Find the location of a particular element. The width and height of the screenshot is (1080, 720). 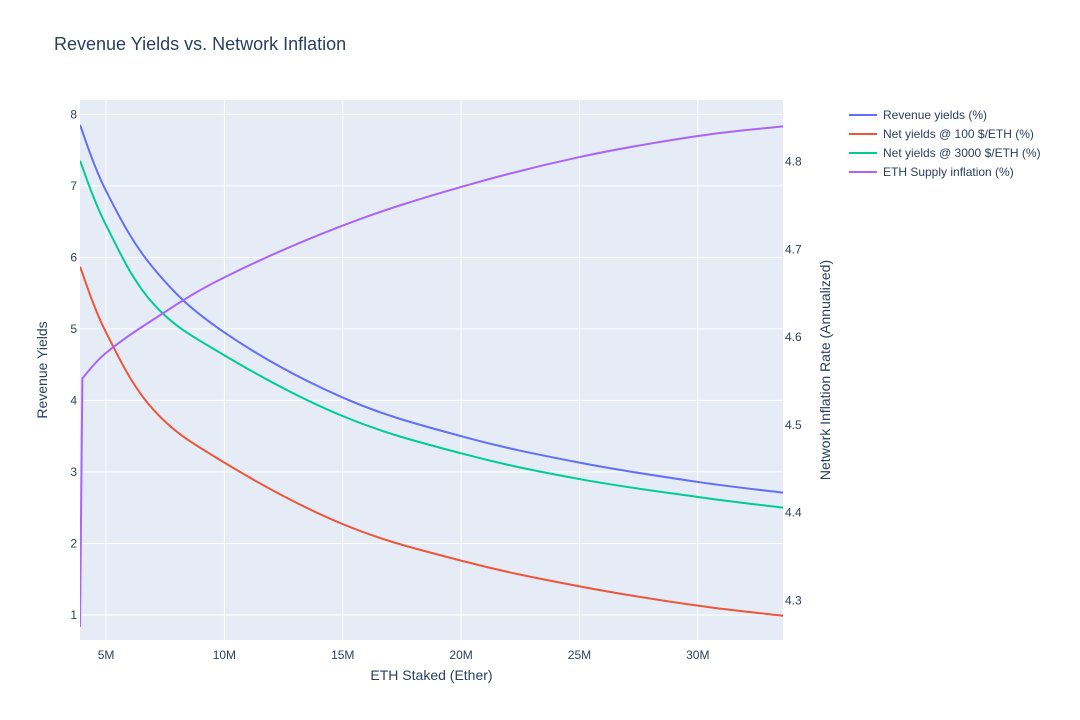

x-tick-label: 15M is located at coordinates (342, 655).